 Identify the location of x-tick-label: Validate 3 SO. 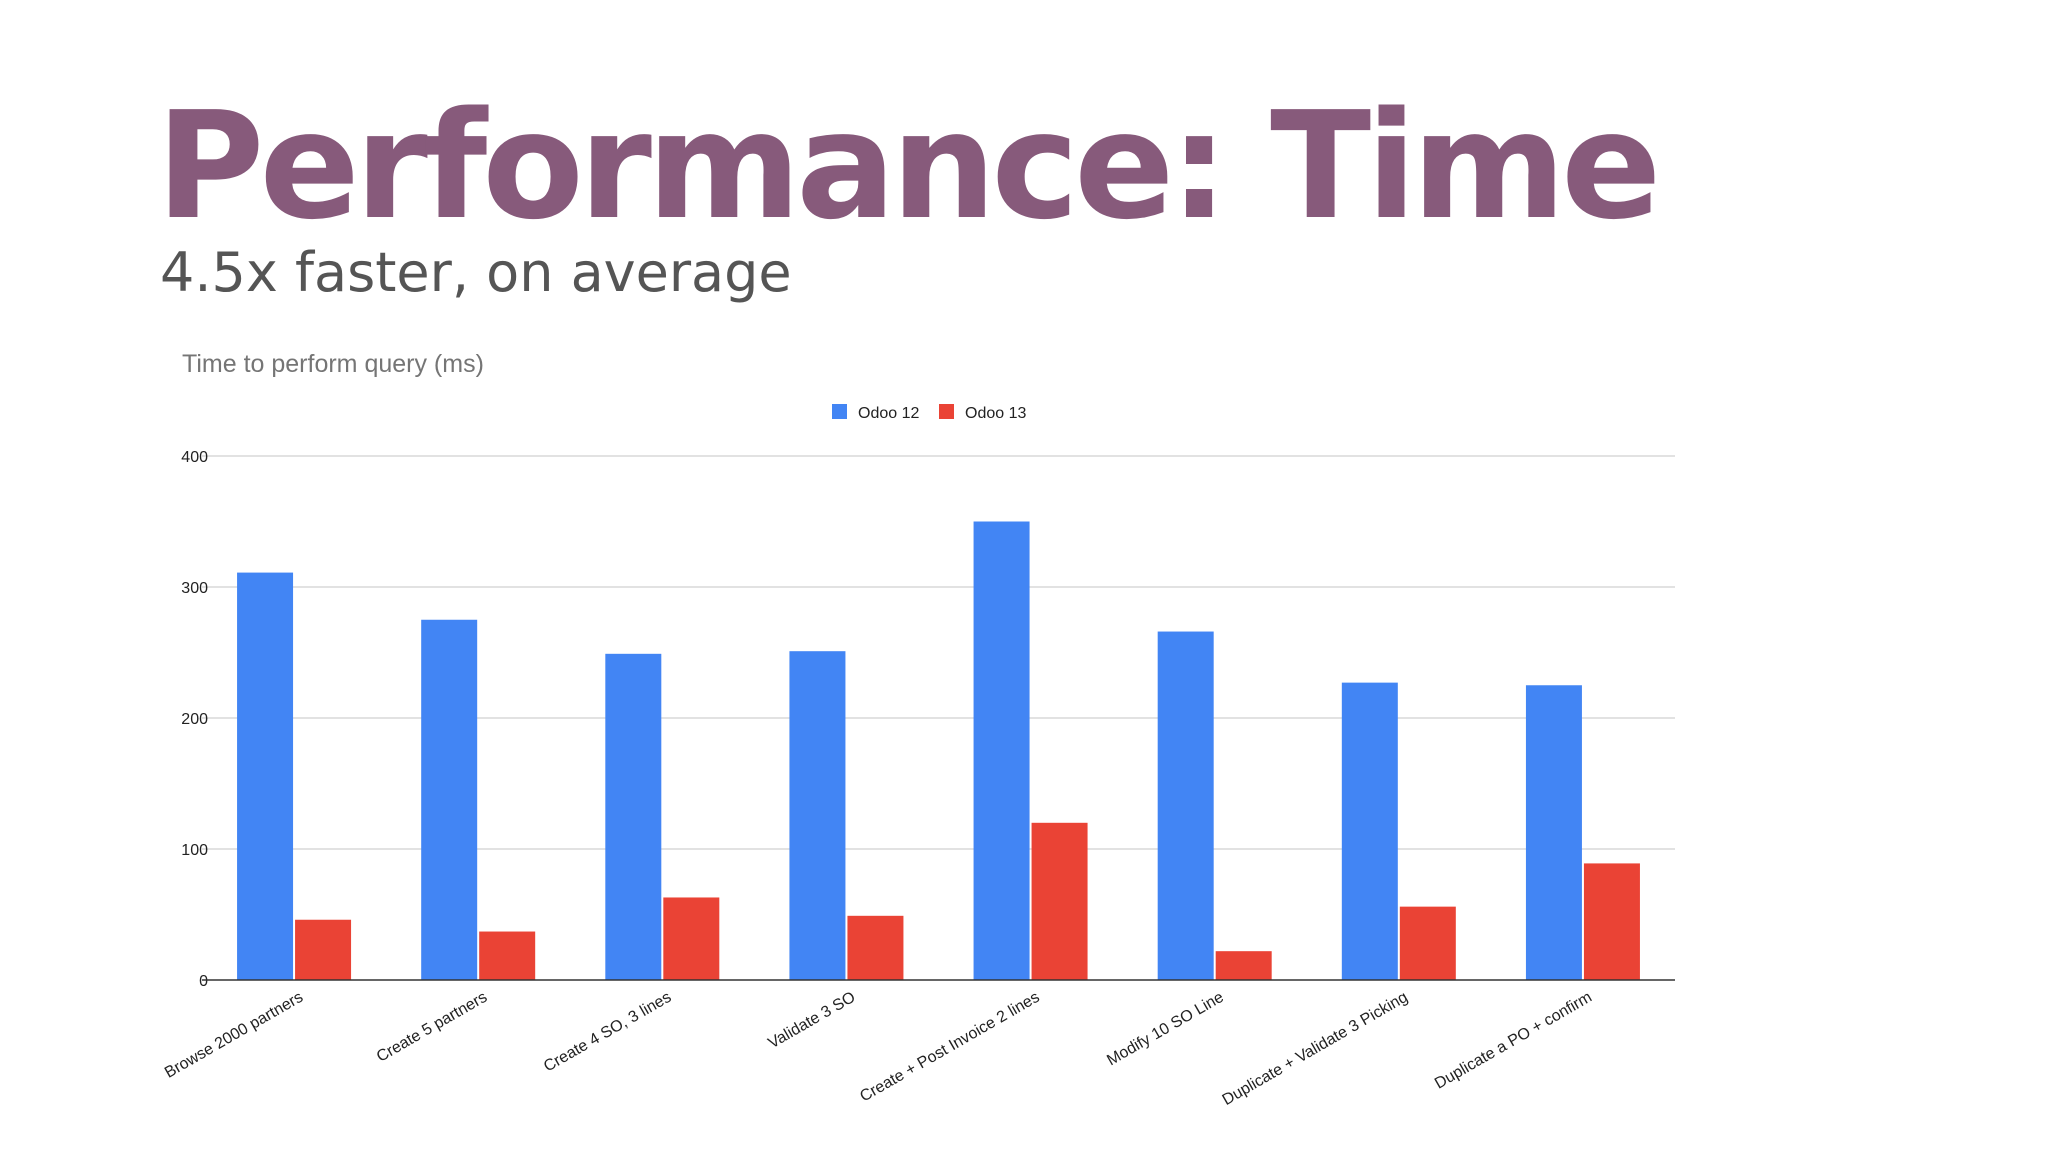
(811, 1020).